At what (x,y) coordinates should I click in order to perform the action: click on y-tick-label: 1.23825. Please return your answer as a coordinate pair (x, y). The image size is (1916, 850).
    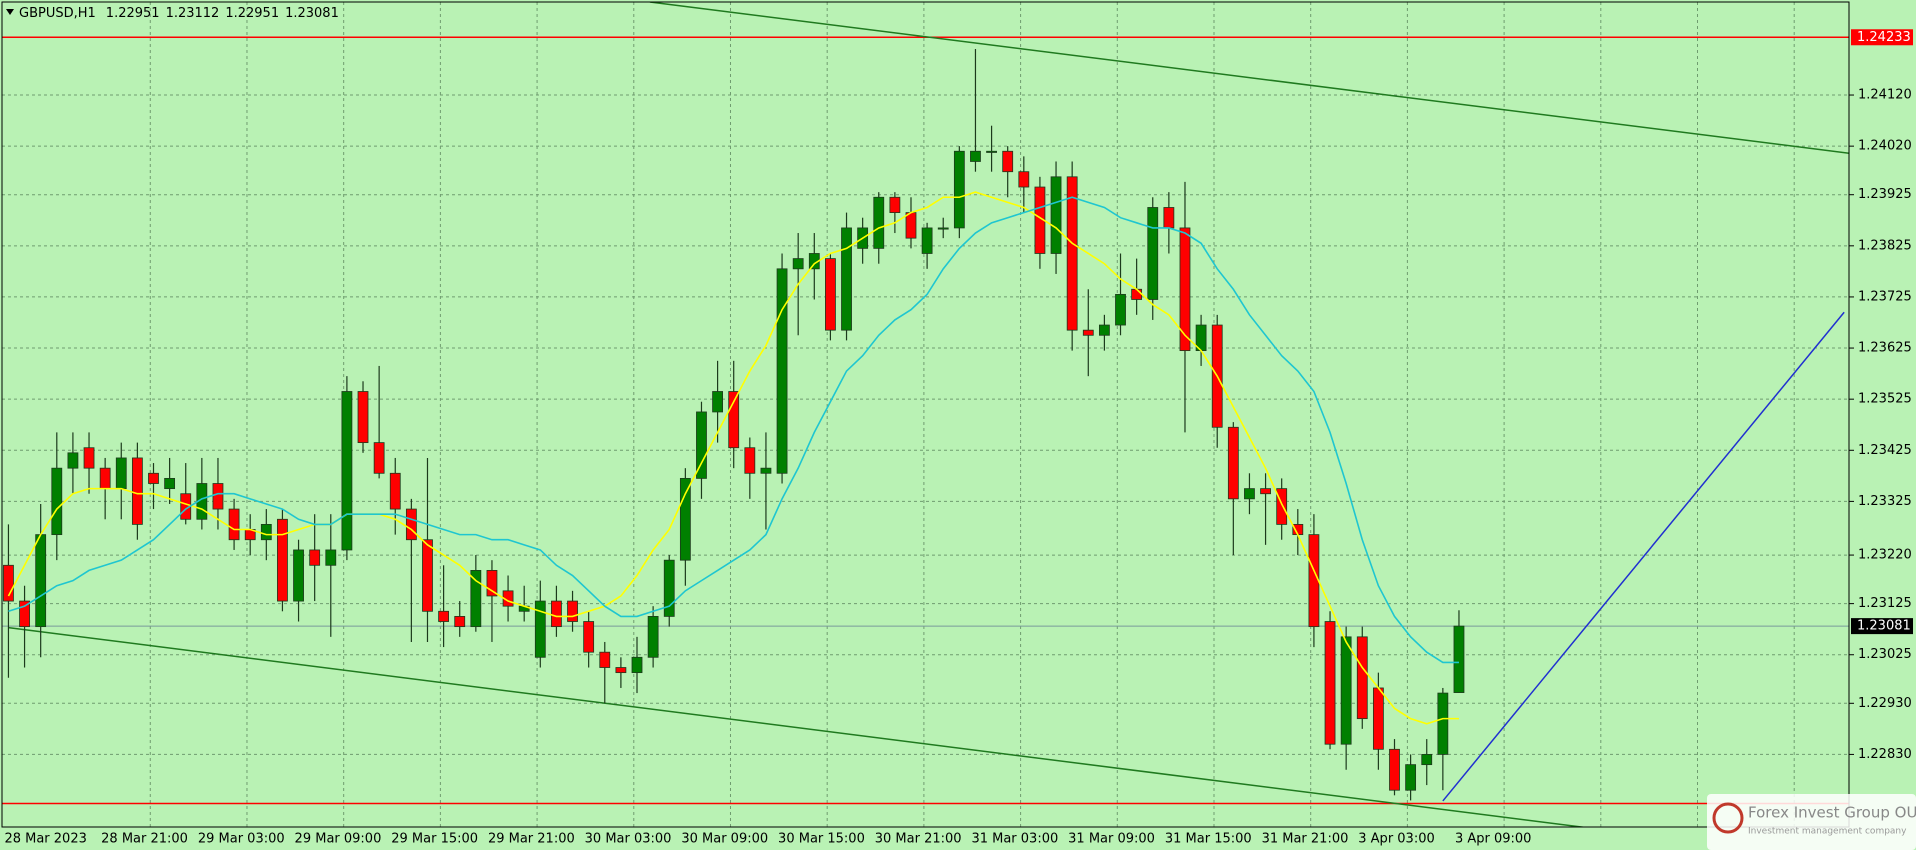
    Looking at the image, I should click on (1885, 245).